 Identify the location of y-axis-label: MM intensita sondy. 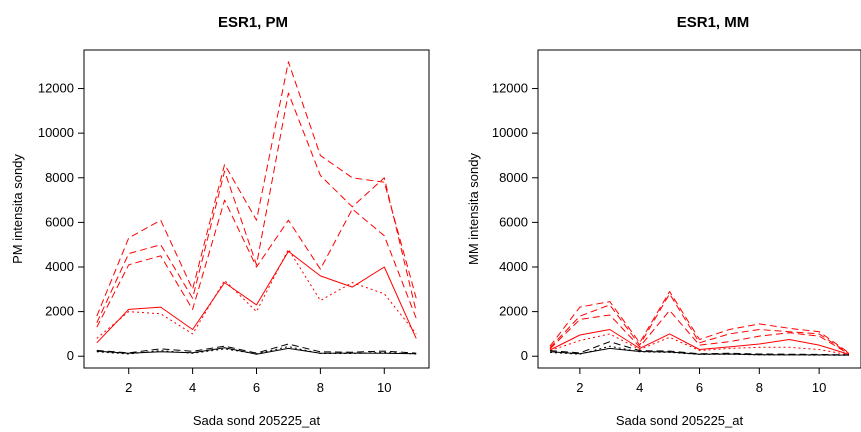
(473, 209).